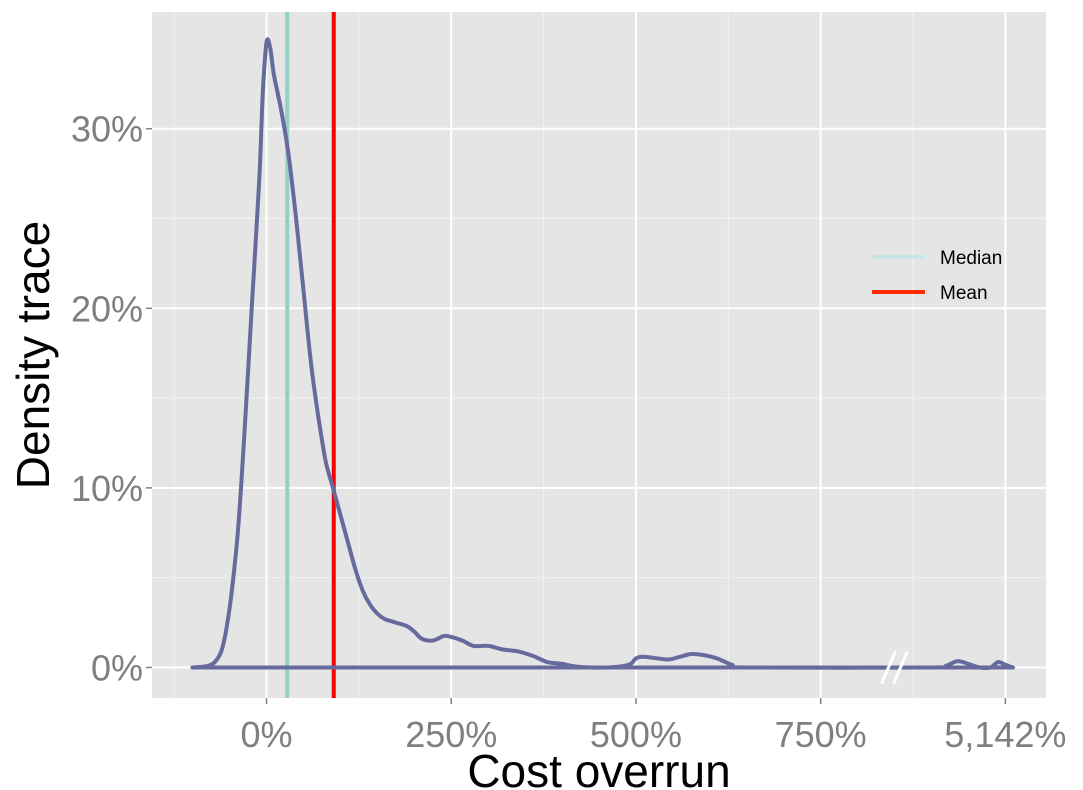 The width and height of the screenshot is (1083, 790). What do you see at coordinates (971, 258) in the screenshot?
I see `legend-label-median: Median` at bounding box center [971, 258].